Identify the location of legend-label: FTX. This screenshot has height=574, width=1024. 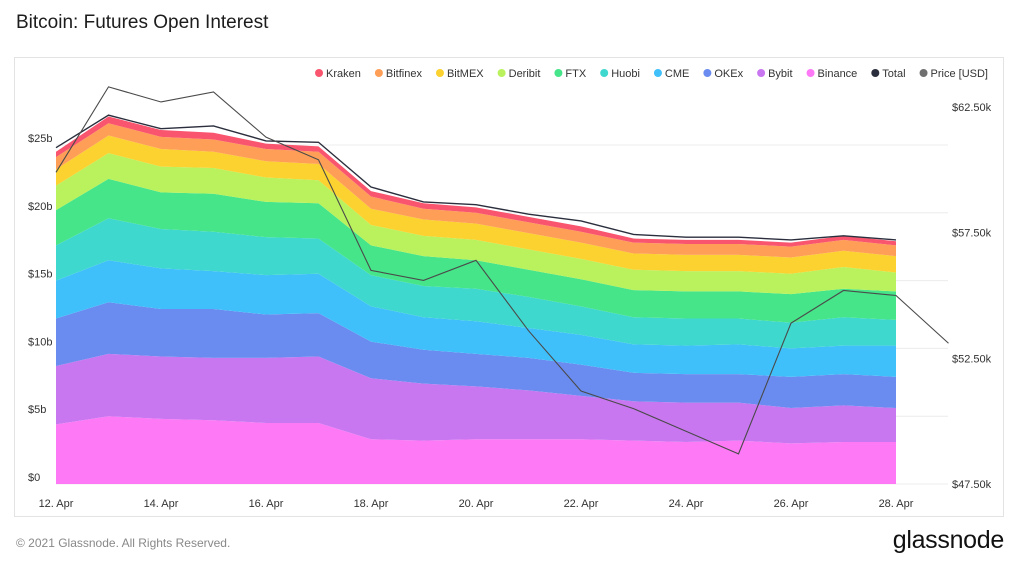
(575, 74).